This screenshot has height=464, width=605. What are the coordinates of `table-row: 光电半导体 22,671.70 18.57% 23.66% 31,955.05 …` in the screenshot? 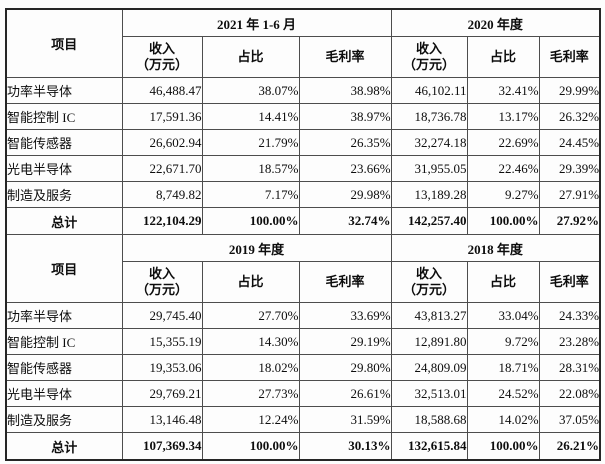 It's located at (303, 168).